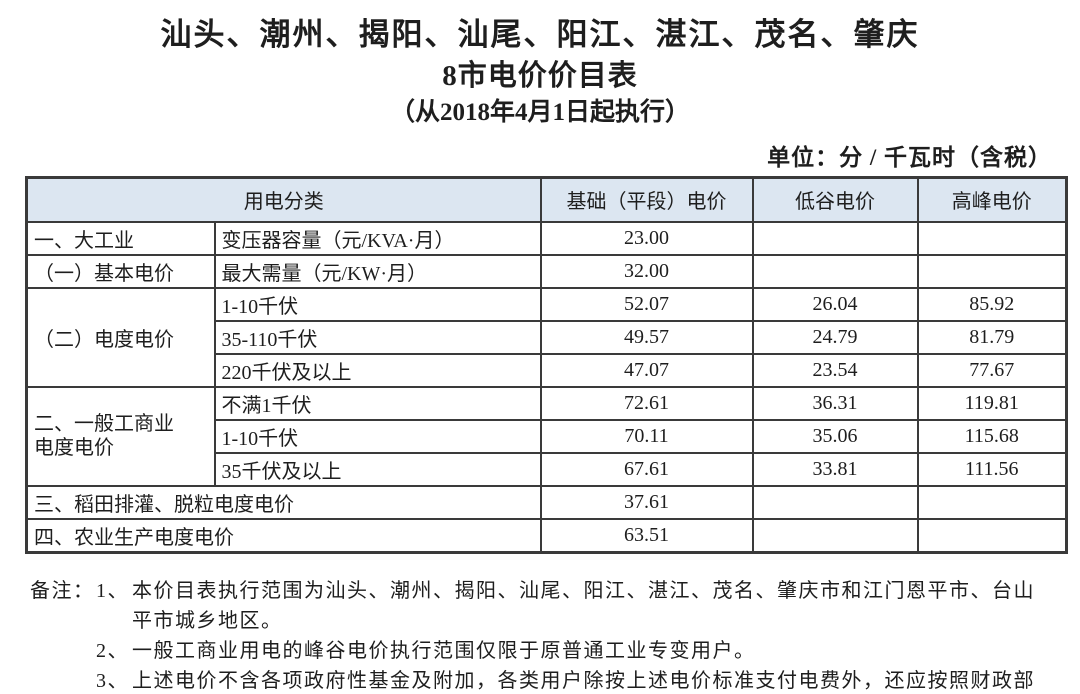 Image resolution: width=1080 pixels, height=694 pixels. What do you see at coordinates (992, 403) in the screenshot?
I see `peak-price-cell: 119.81` at bounding box center [992, 403].